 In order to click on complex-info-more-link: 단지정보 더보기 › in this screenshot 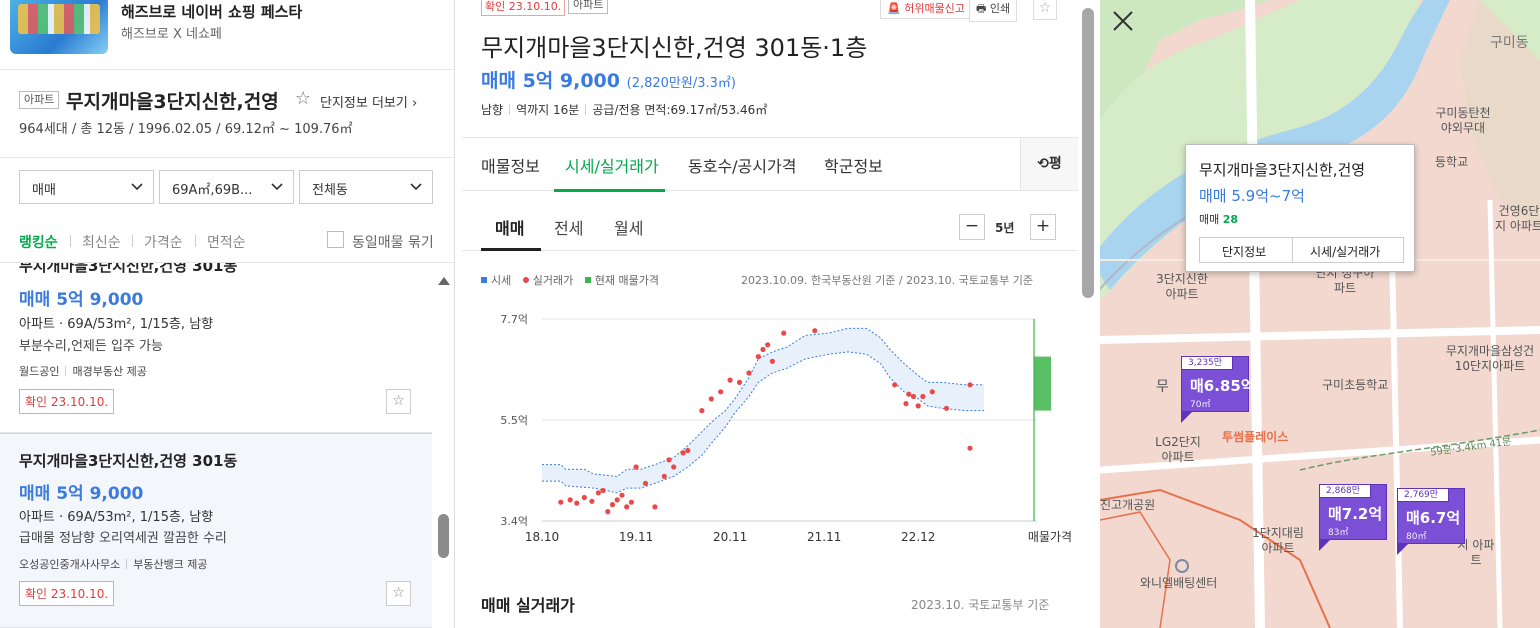, I will do `click(368, 101)`.